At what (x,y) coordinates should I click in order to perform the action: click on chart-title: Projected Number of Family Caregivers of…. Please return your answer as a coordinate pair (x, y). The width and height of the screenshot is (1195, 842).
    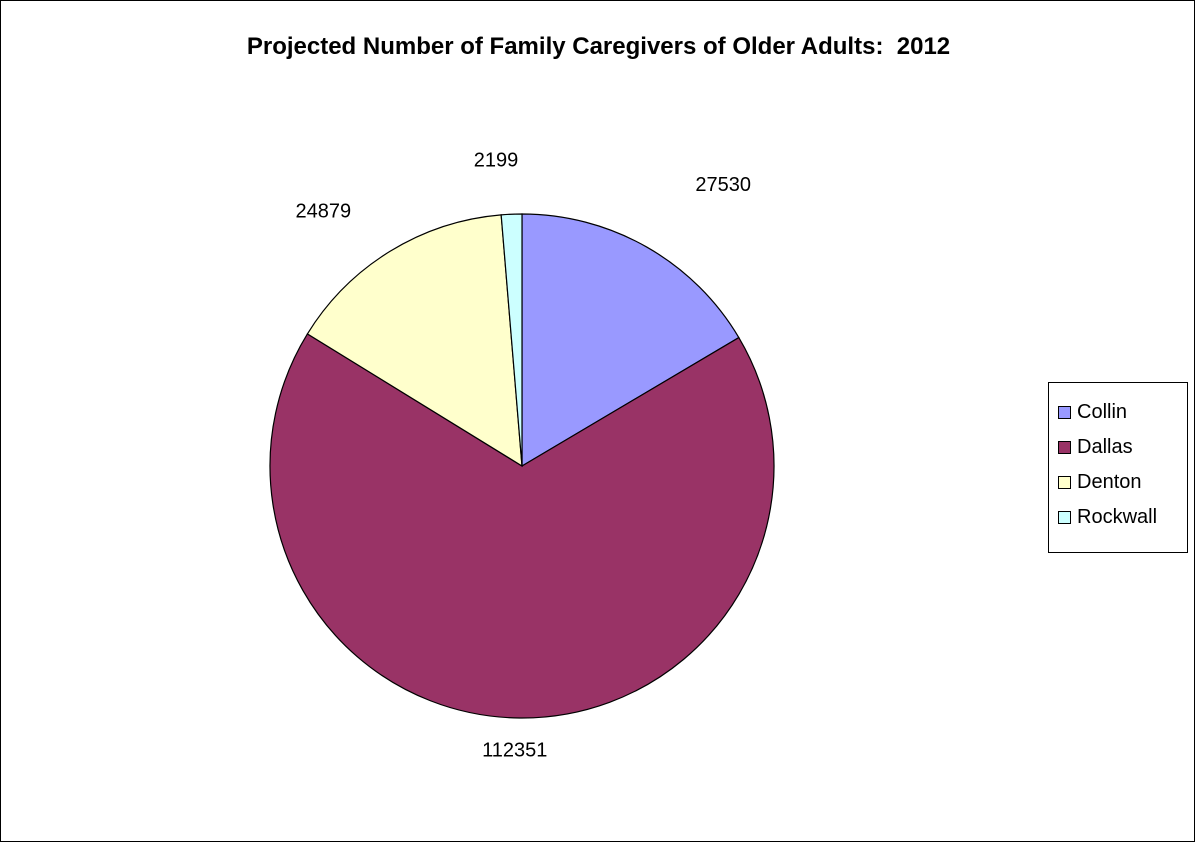
    Looking at the image, I should click on (598, 46).